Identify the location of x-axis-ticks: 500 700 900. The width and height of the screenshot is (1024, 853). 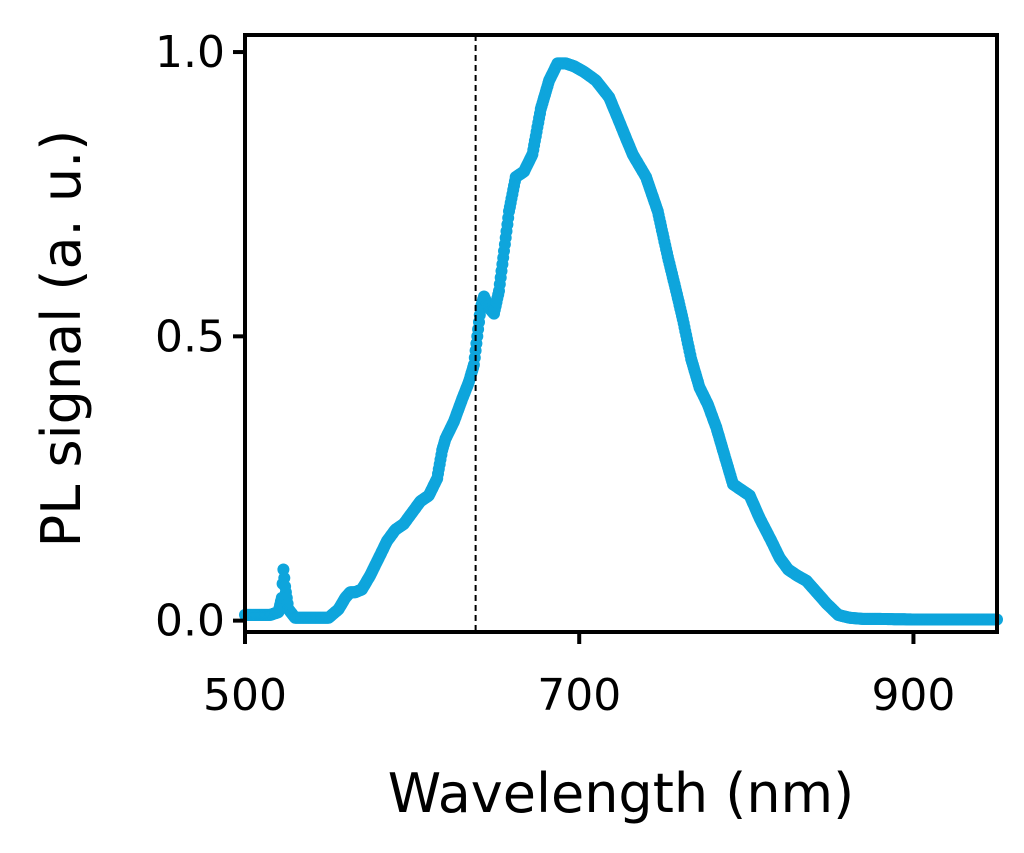
(579, 676).